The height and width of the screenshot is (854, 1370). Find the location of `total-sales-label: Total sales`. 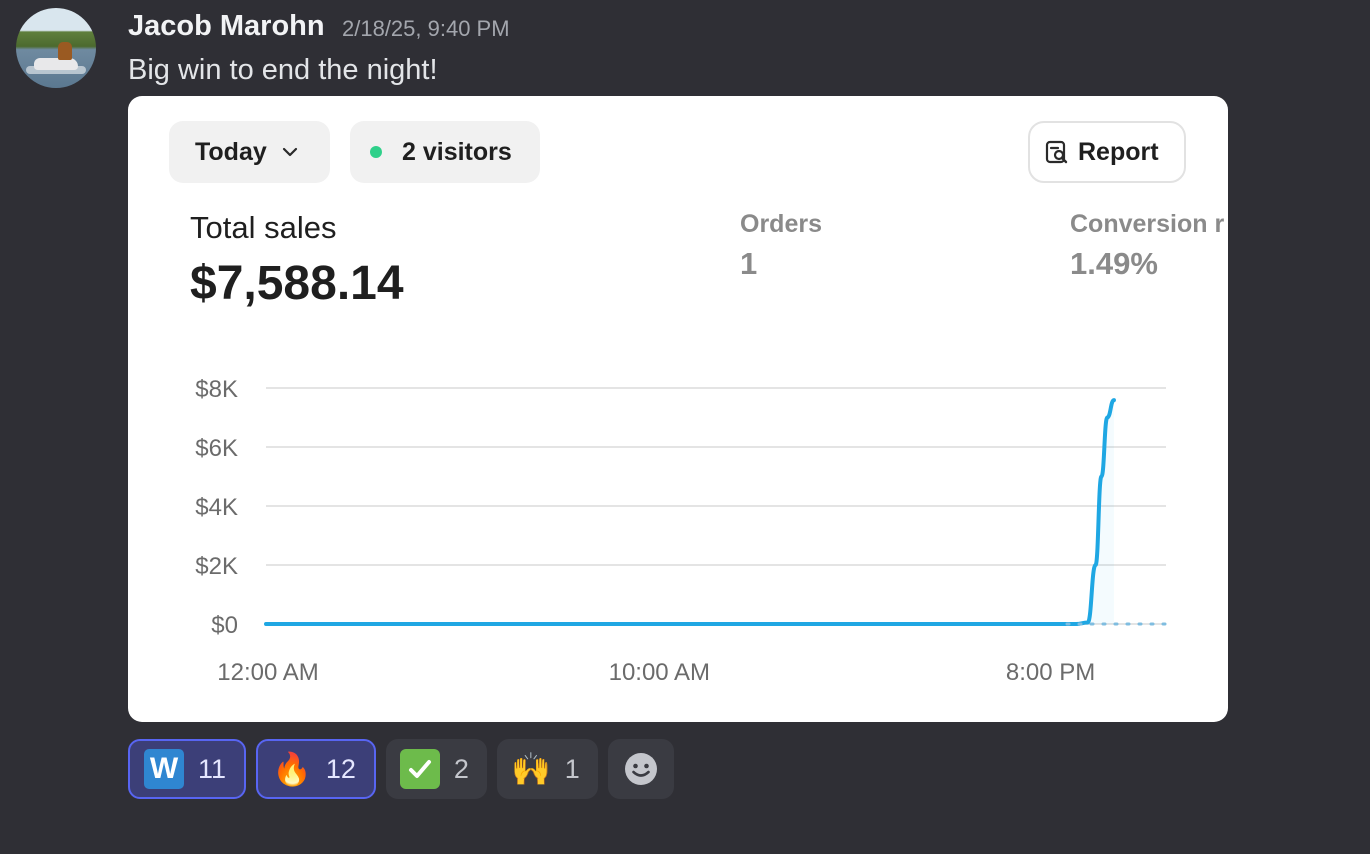

total-sales-label: Total sales is located at coordinates (263, 227).